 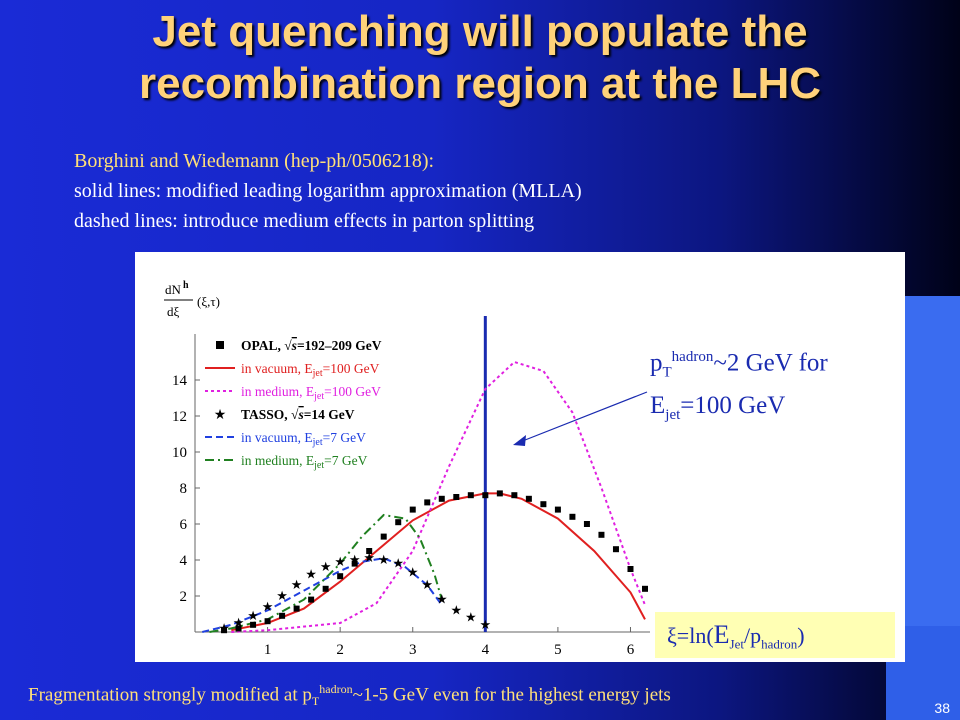 I want to click on legend-swatch-square, so click(x=220, y=345).